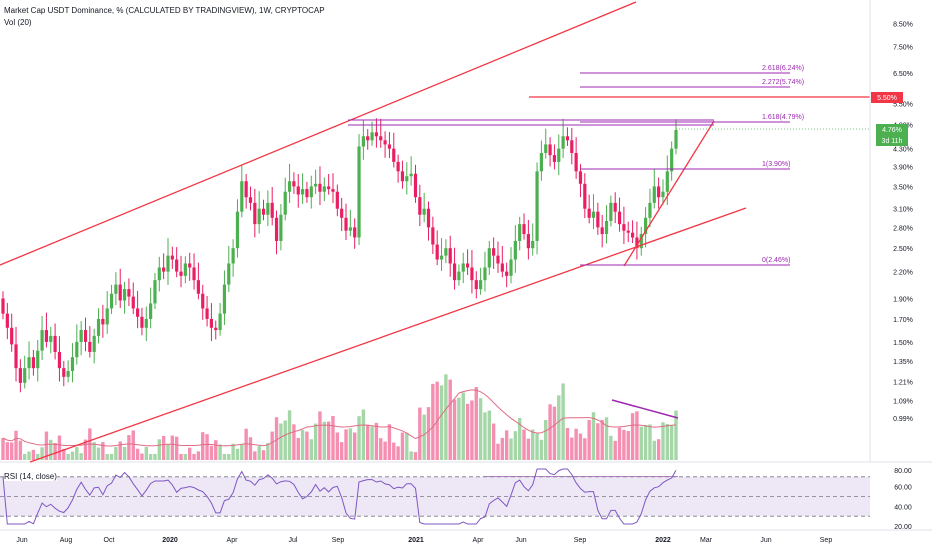  What do you see at coordinates (233, 540) in the screenshot?
I see `time-axis-label: Apr` at bounding box center [233, 540].